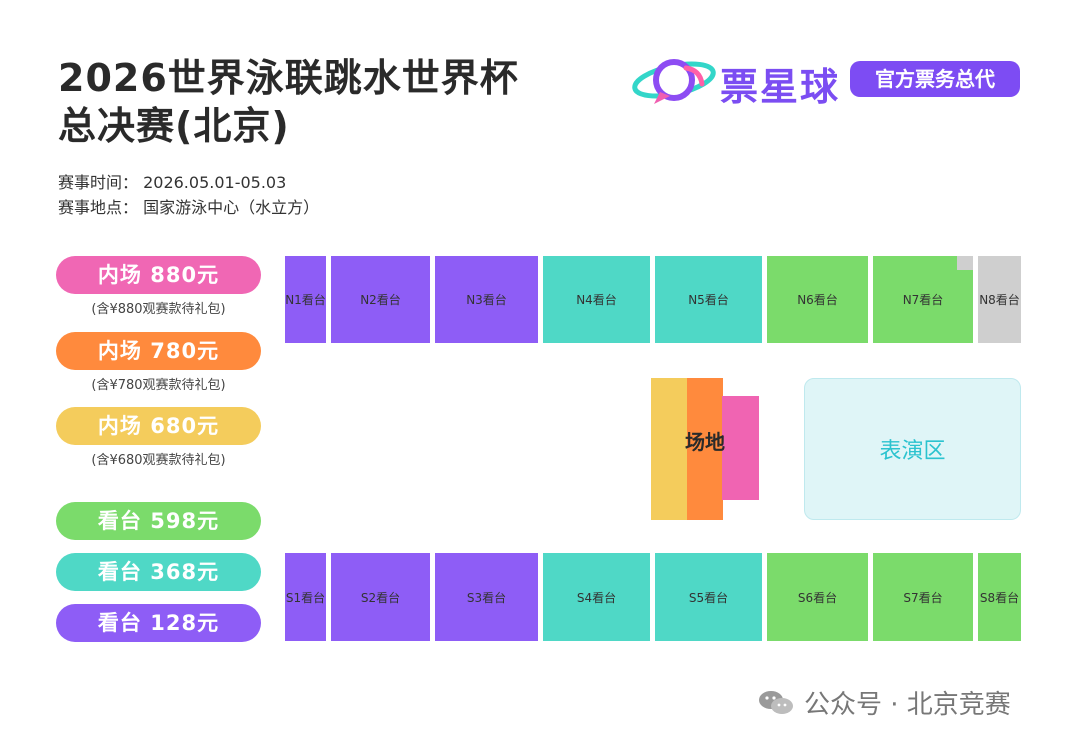 This screenshot has width=1080, height=746. I want to click on price-note-780: (含¥780观赛款待礼包), so click(158, 385).